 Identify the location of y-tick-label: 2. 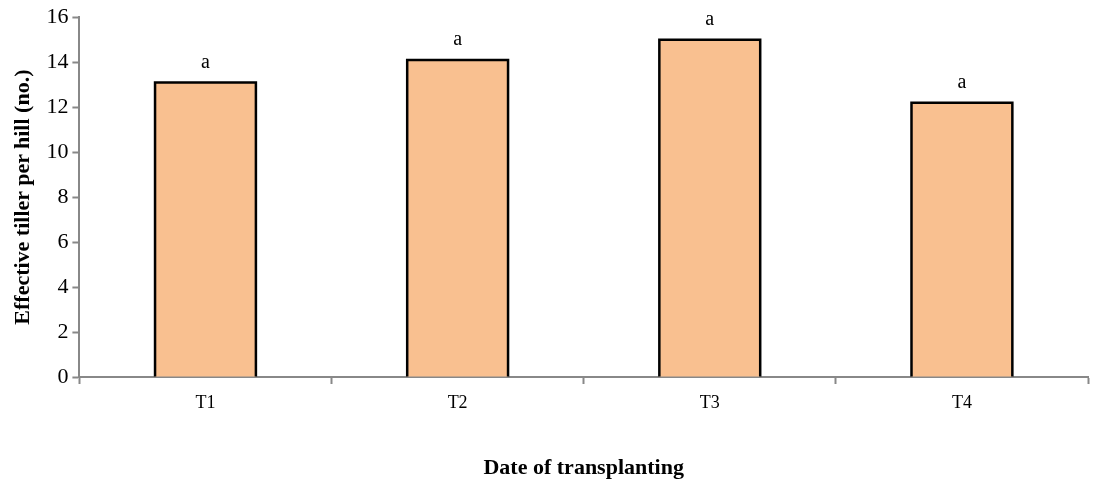
(63, 330).